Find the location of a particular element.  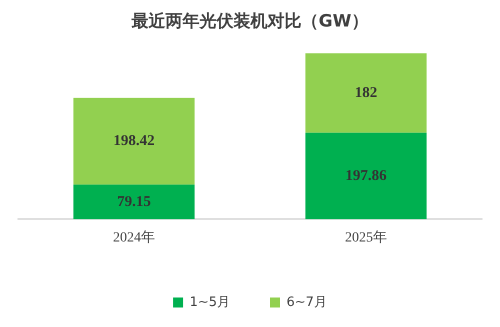

data-label: 79.15 is located at coordinates (134, 202).